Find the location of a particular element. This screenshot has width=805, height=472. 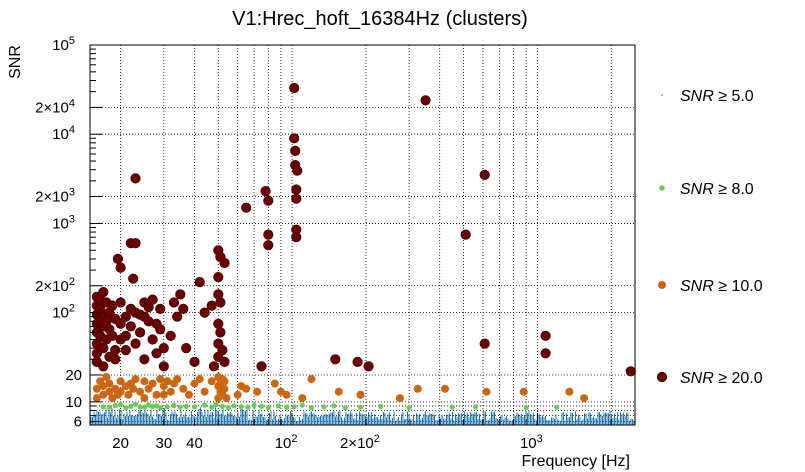

x-axis-label: Frequency [Hz] is located at coordinates (576, 461).